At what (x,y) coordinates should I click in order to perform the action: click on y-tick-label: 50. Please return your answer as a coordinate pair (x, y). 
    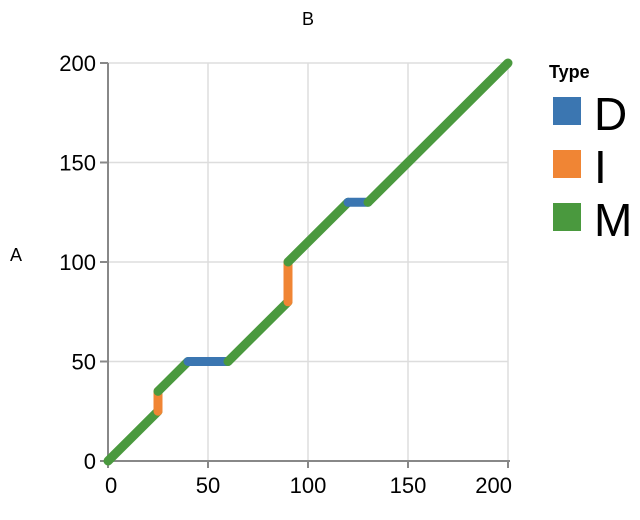
    Looking at the image, I should click on (84, 362).